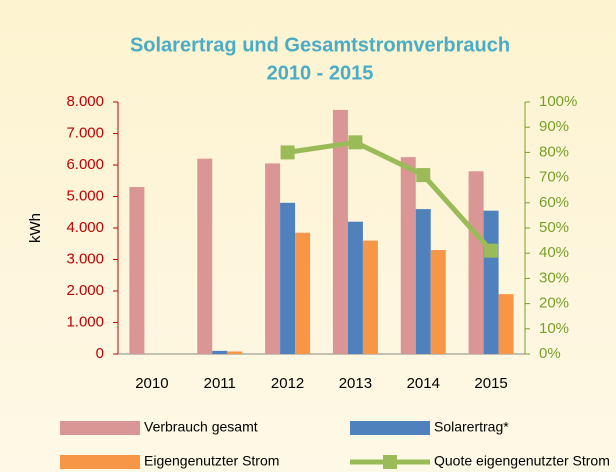 This screenshot has width=616, height=472. I want to click on y2-tick-label: 100%, so click(558, 101).